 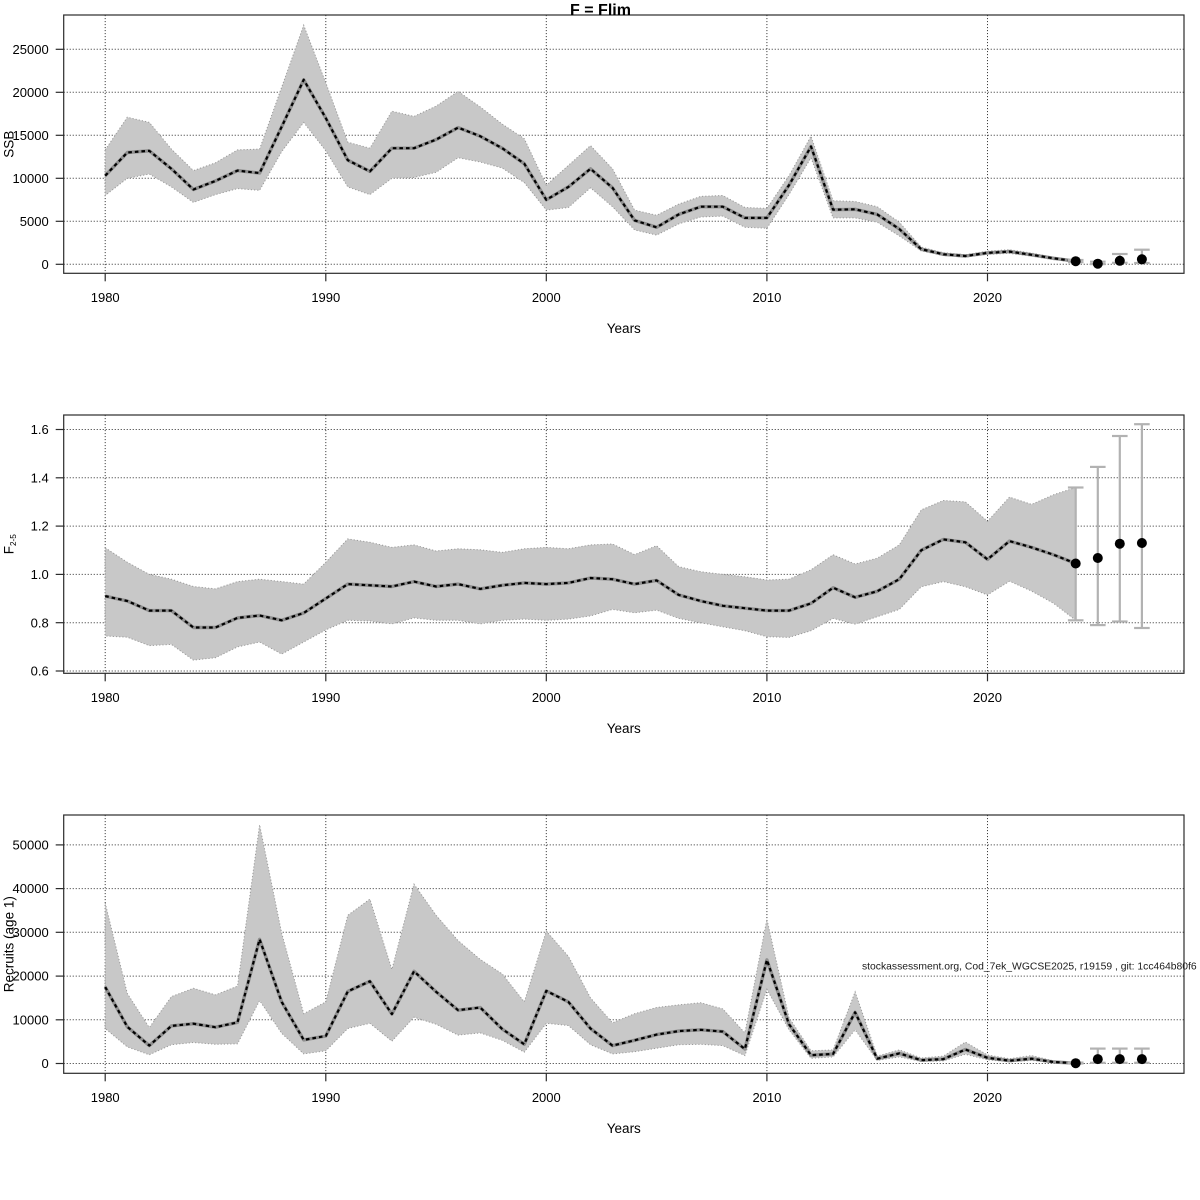 I want to click on svg-text: 15000, so click(x=31, y=135).